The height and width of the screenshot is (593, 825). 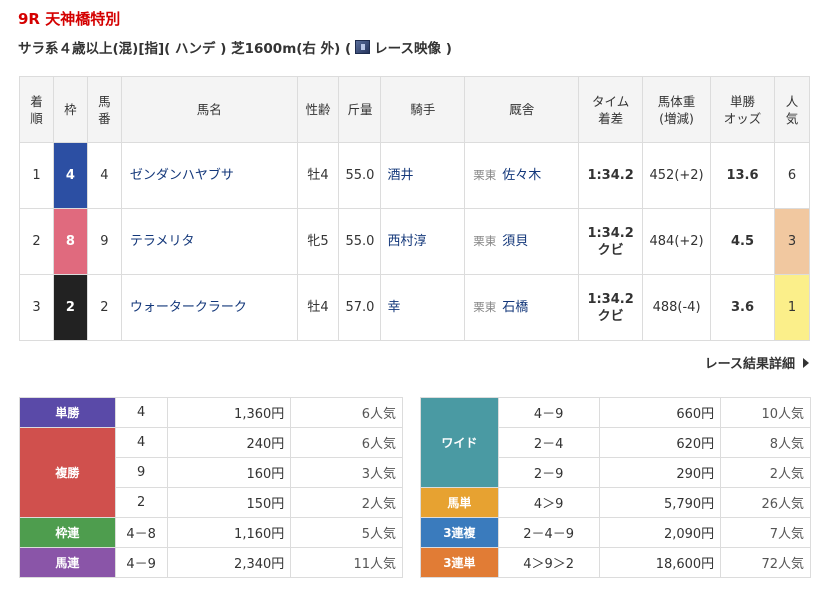 What do you see at coordinates (677, 175) in the screenshot?
I see `body-weight-cell: 452(+2)` at bounding box center [677, 175].